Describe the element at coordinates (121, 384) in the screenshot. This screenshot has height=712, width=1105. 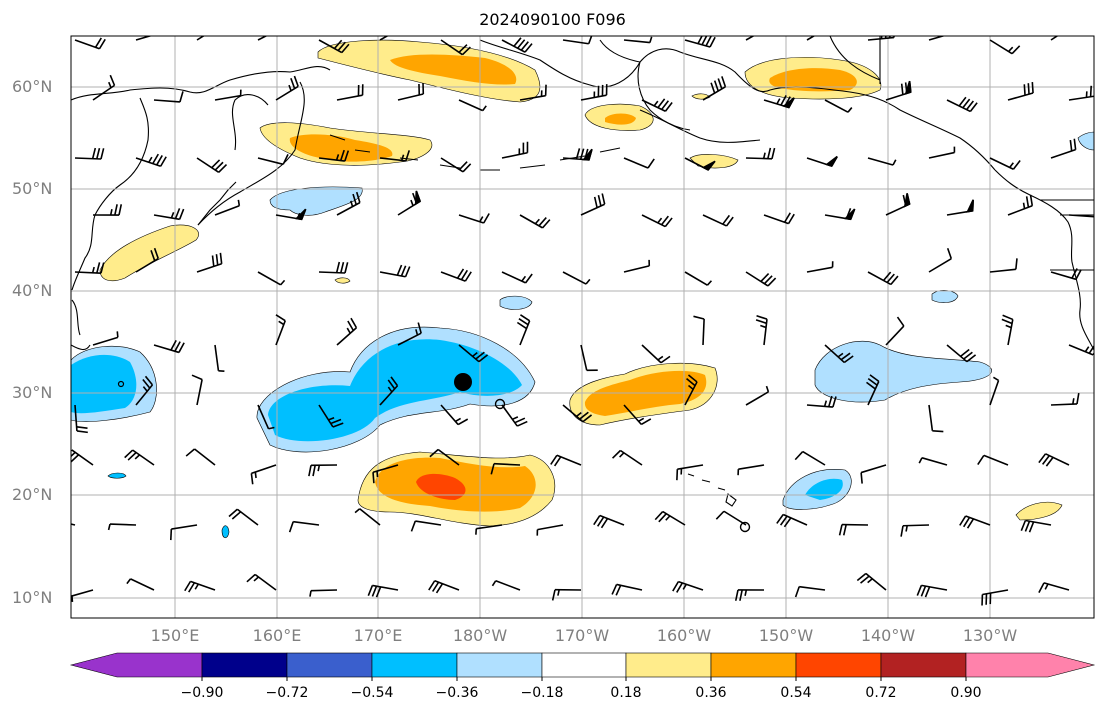
I see `island-marker` at that location.